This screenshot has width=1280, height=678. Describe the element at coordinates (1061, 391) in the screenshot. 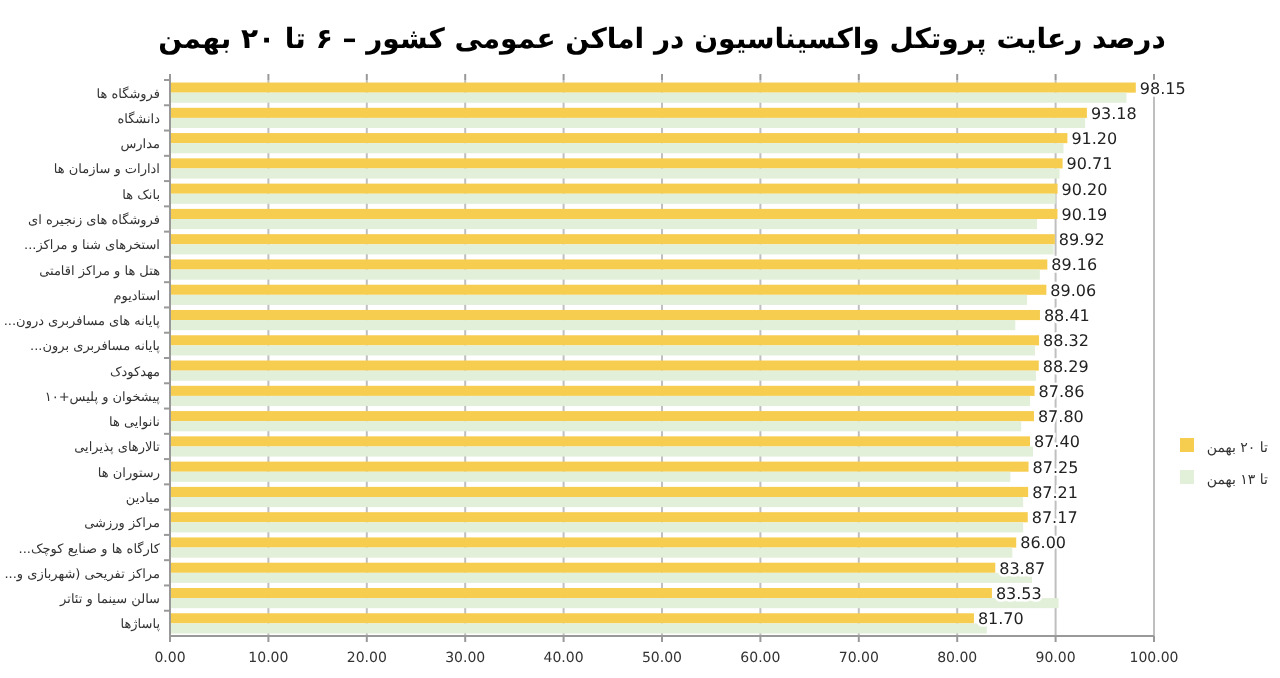

I see `data-label: 87.86` at that location.